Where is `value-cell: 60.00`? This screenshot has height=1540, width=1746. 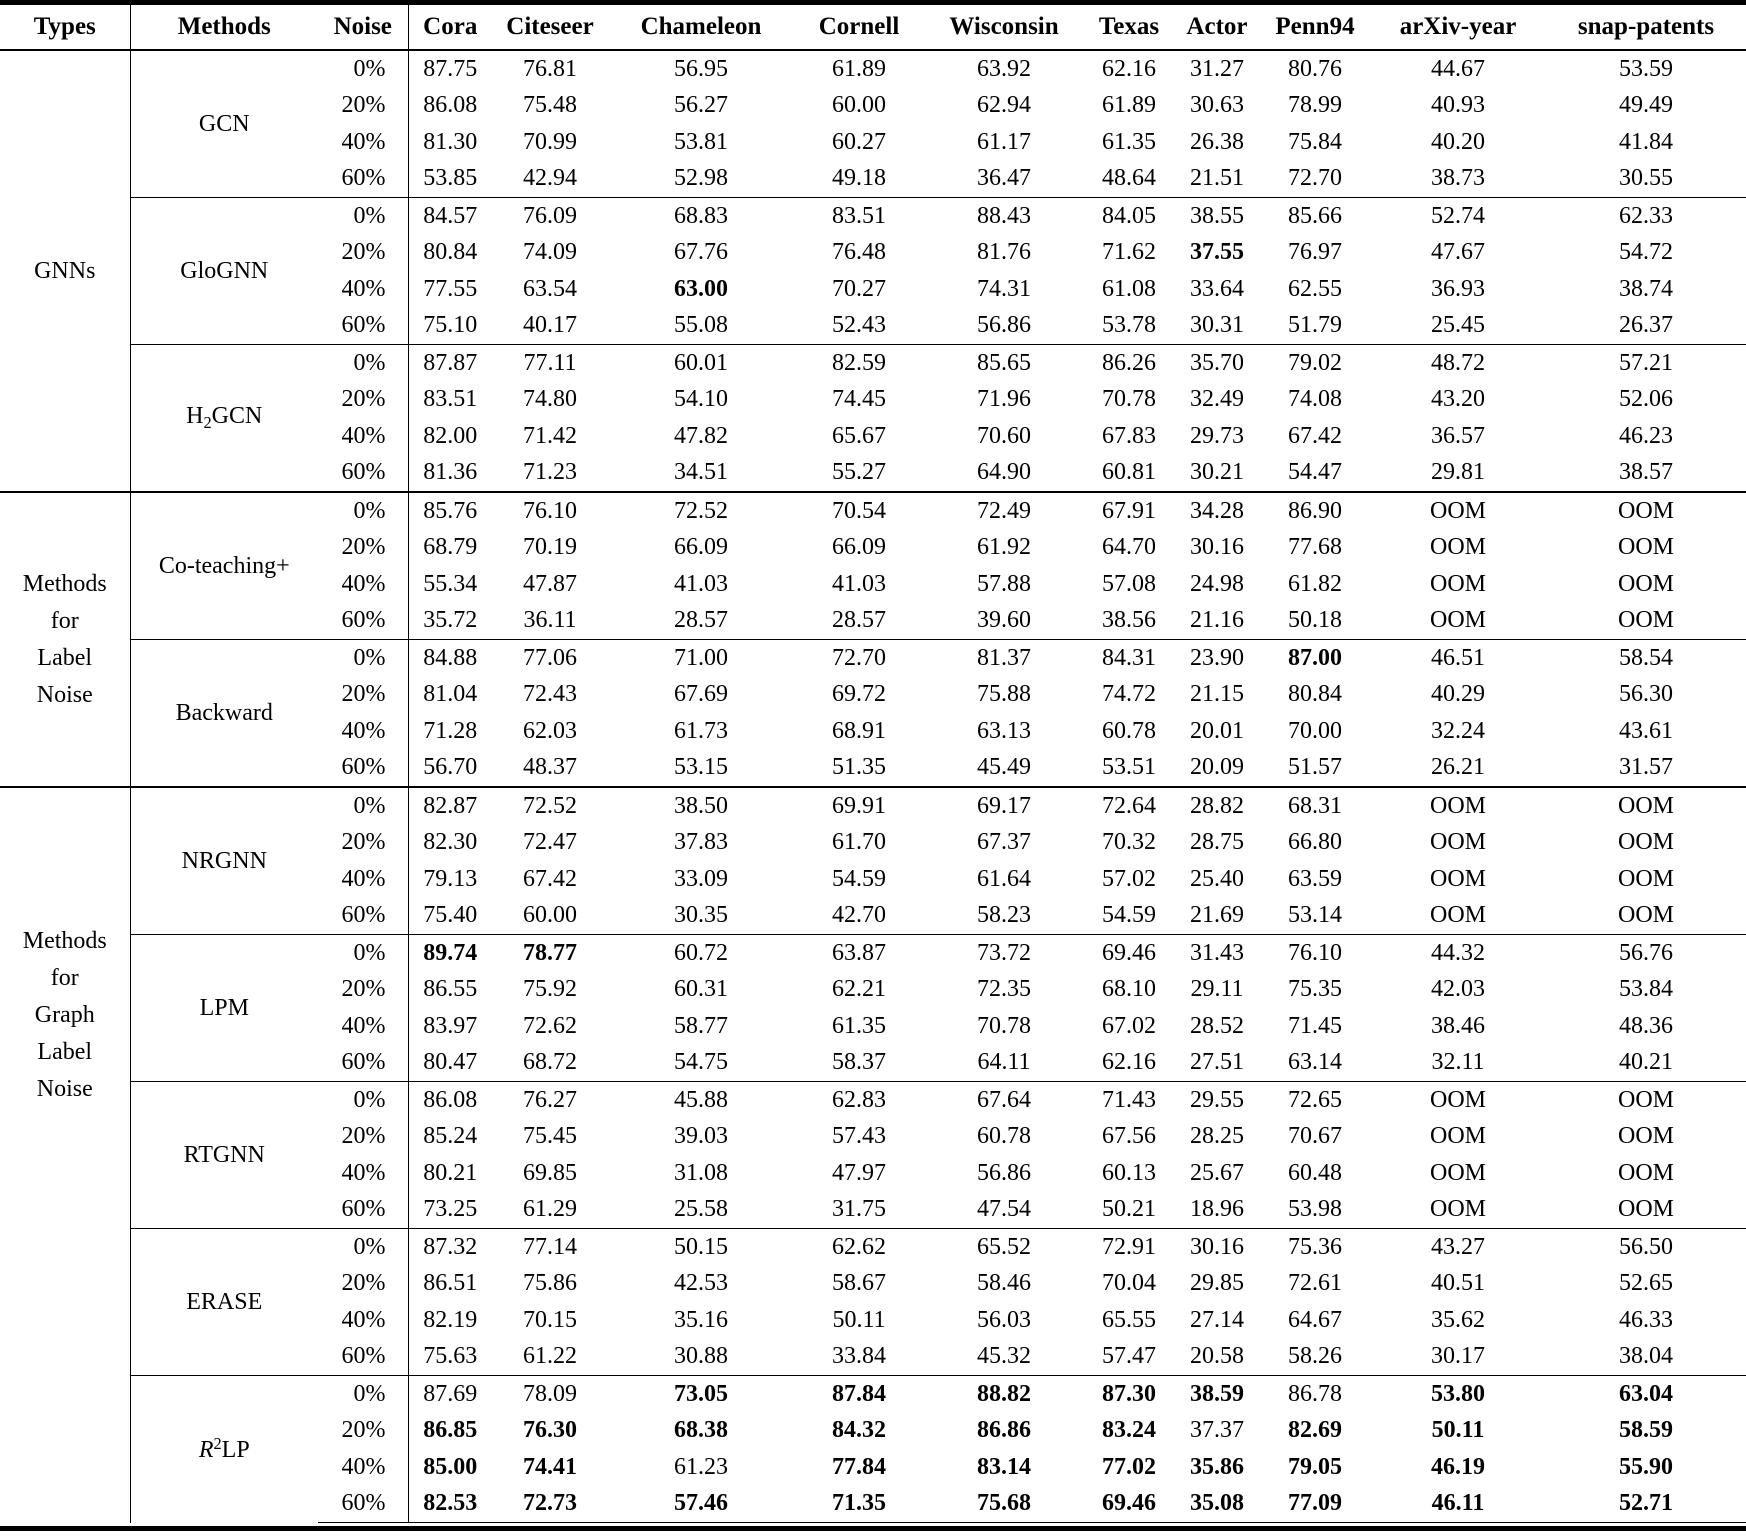
value-cell: 60.00 is located at coordinates (550, 915).